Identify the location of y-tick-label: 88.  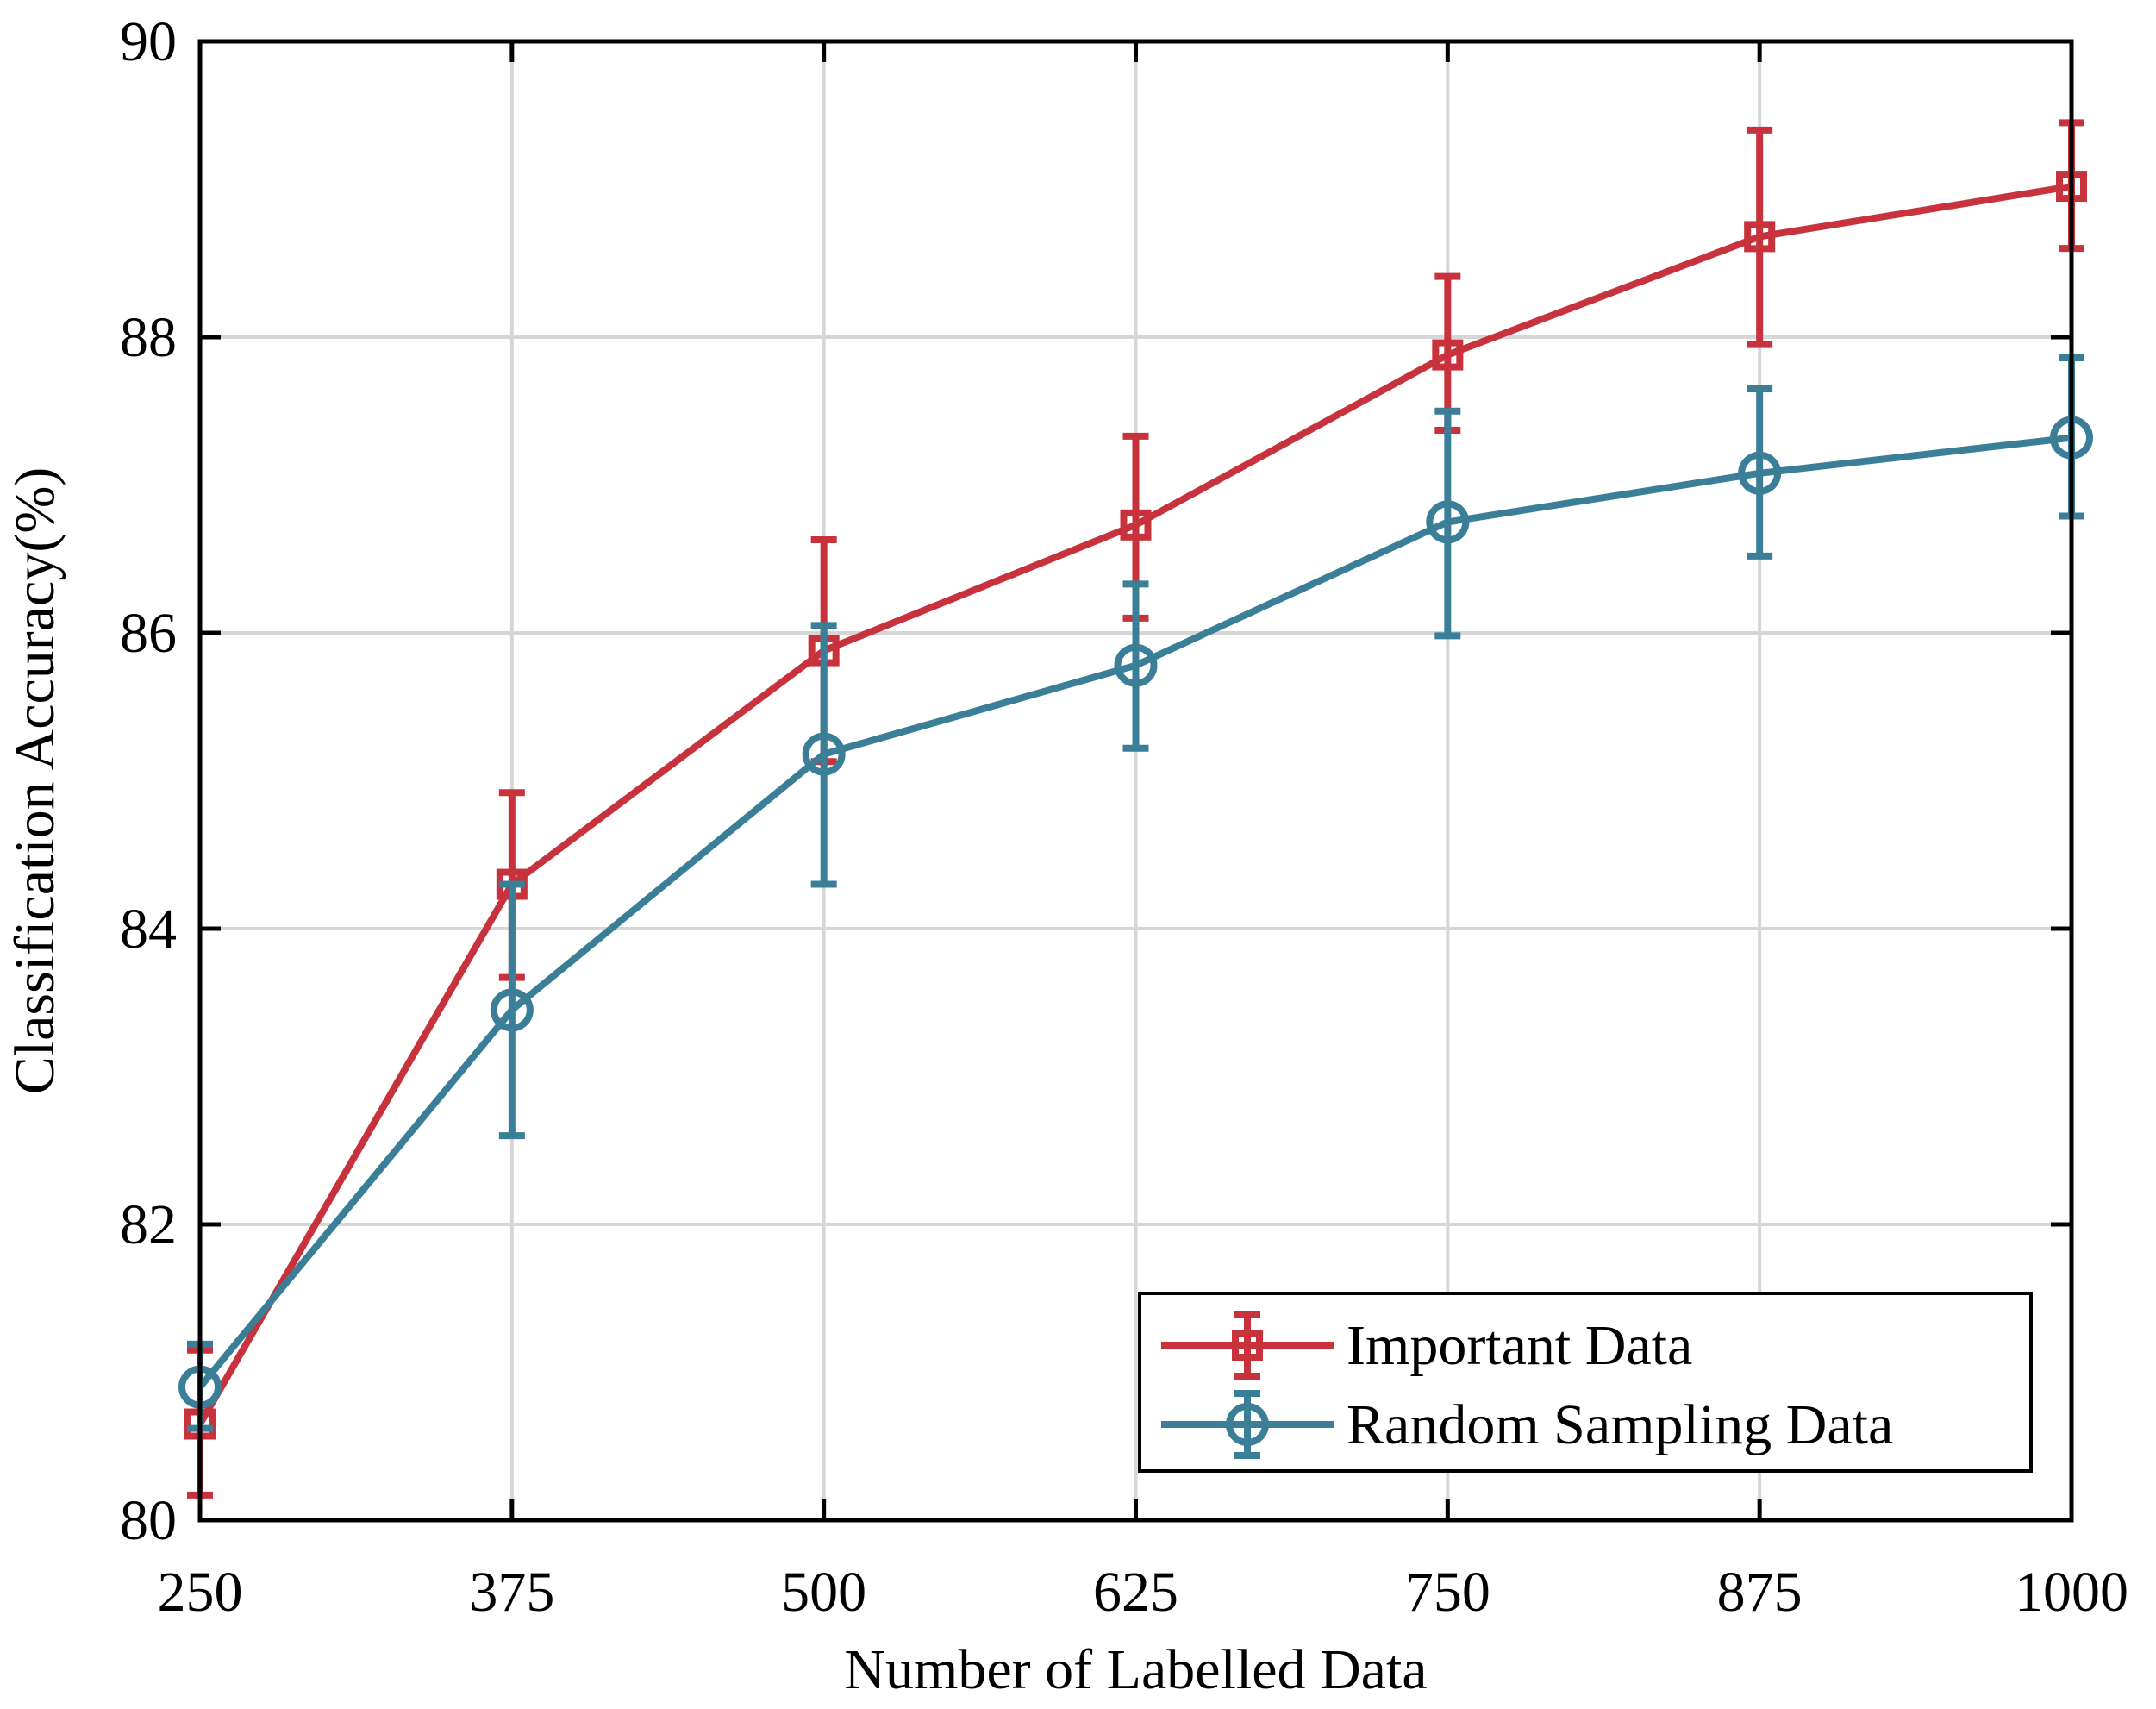
(148, 337).